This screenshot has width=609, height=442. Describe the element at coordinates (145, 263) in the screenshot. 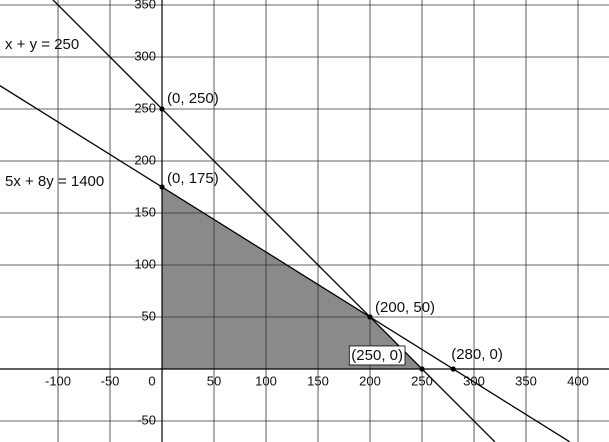

I see `y-tick-label: 100` at that location.